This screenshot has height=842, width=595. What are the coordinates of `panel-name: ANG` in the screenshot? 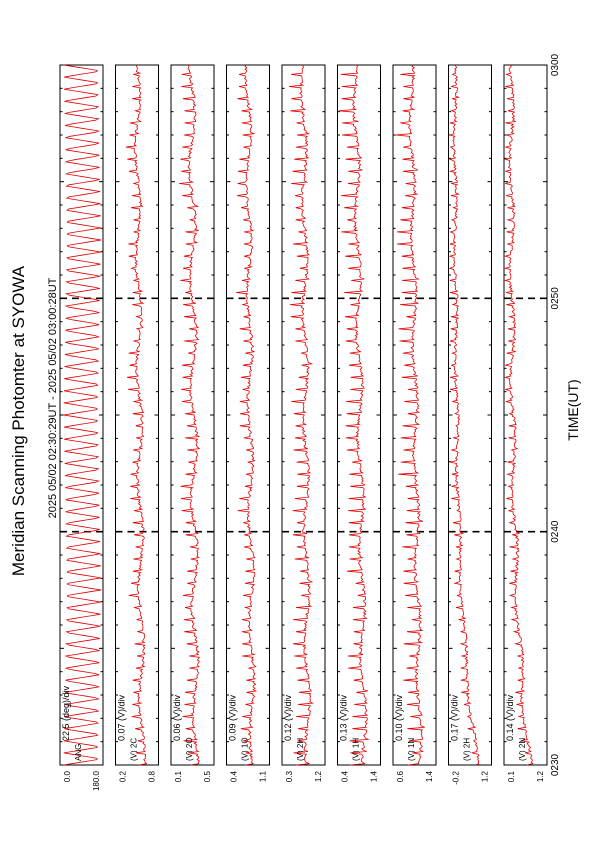 It's located at (78, 752).